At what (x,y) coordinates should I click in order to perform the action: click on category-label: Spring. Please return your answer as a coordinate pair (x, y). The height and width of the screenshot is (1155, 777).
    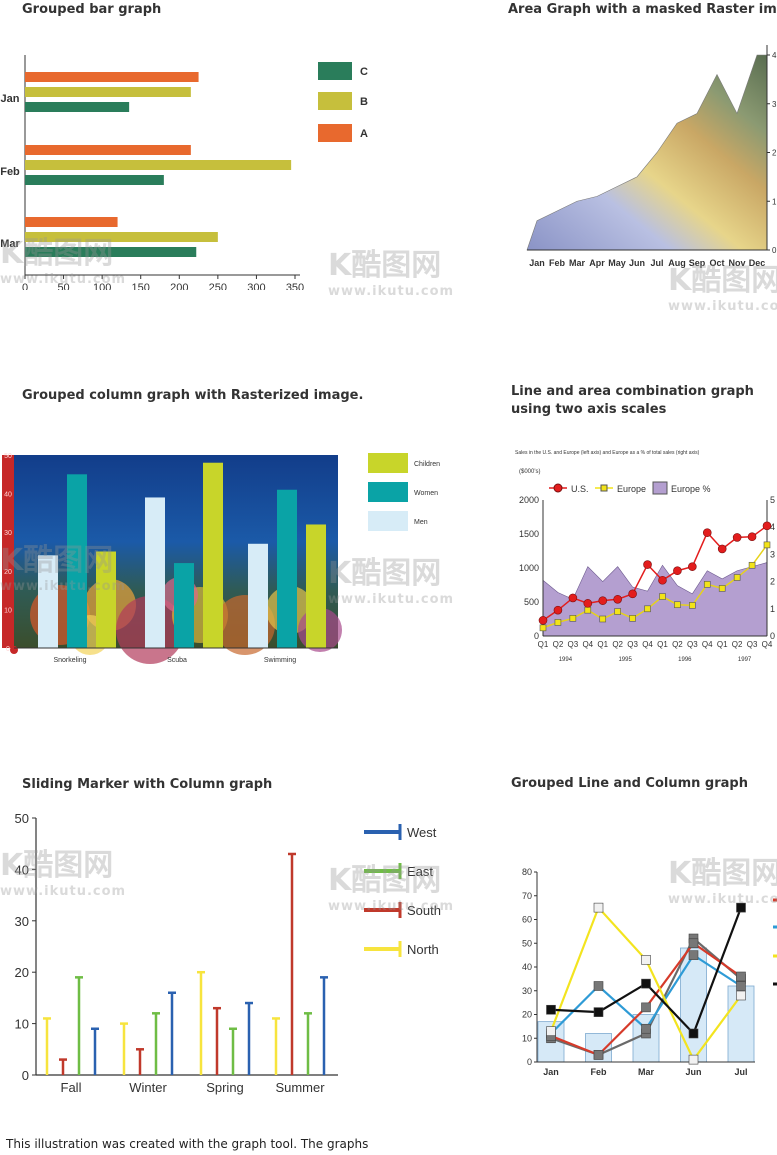
    Looking at the image, I should click on (225, 1087).